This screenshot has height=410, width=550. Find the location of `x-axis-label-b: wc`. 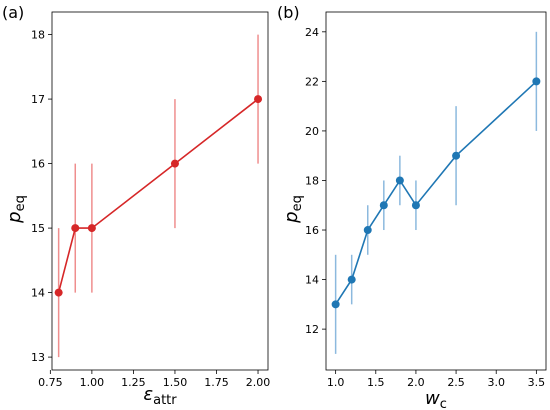

x-axis-label-b: wc is located at coordinates (436, 399).